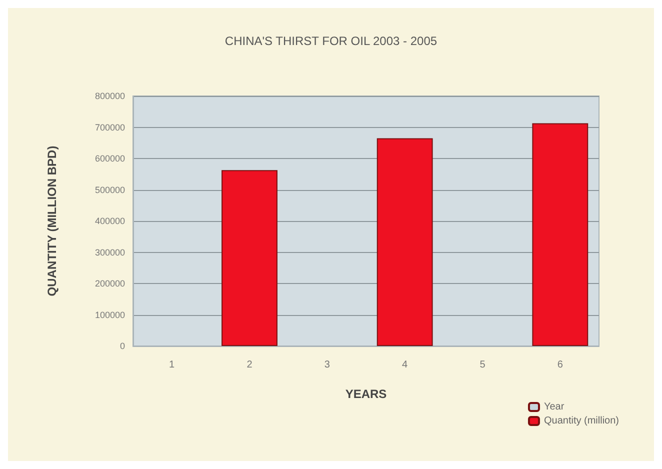 This screenshot has width=662, height=469. I want to click on legend-label: Quantity (million), so click(582, 421).